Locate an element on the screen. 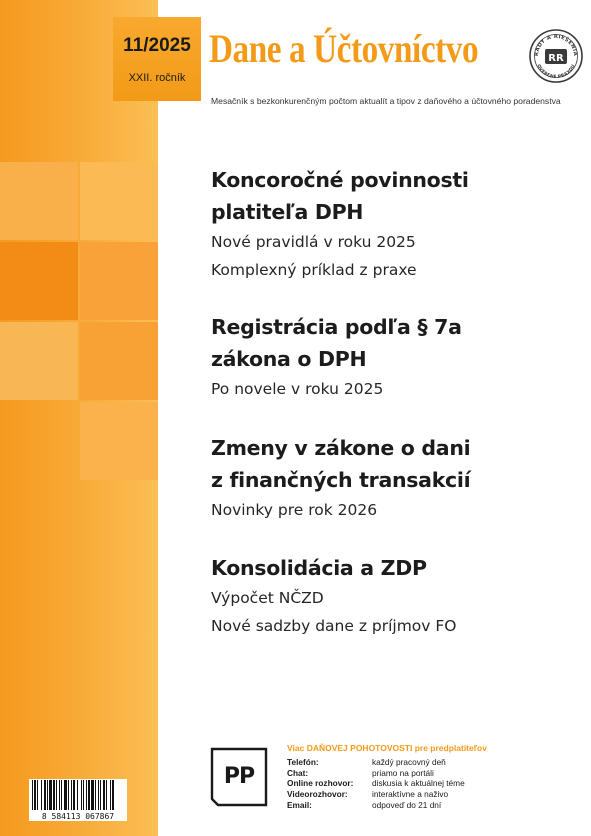  article-title-line: z finančných transakcií is located at coordinates (341, 480).